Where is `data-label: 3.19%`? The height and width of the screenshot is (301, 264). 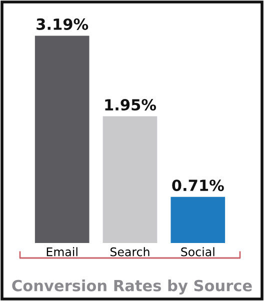 data-label: 3.19% is located at coordinates (62, 24).